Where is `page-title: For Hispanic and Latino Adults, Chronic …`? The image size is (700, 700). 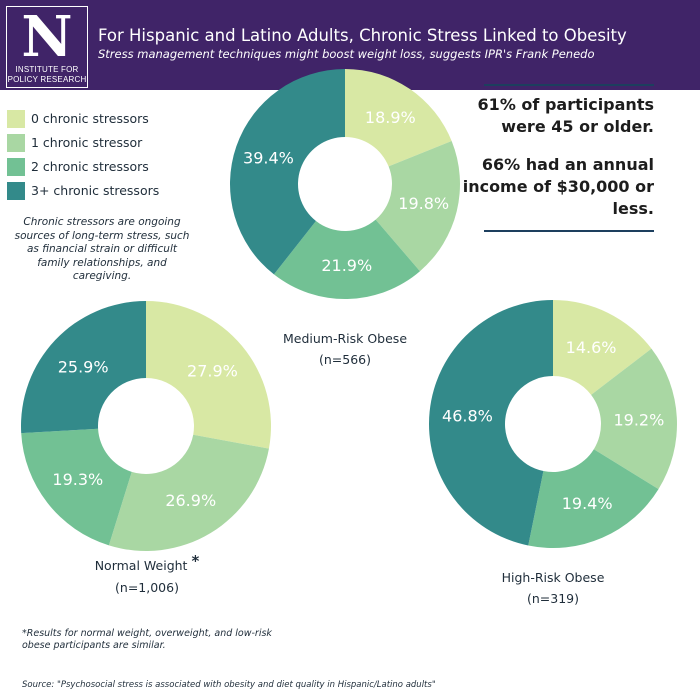 page-title: For Hispanic and Latino Adults, Chronic … is located at coordinates (362, 35).